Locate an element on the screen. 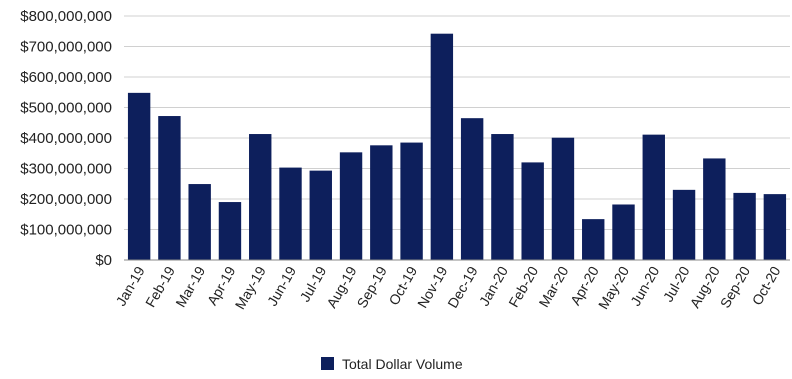 Image resolution: width=792 pixels, height=379 pixels. x-tick-label: Sep-19 is located at coordinates (371, 286).